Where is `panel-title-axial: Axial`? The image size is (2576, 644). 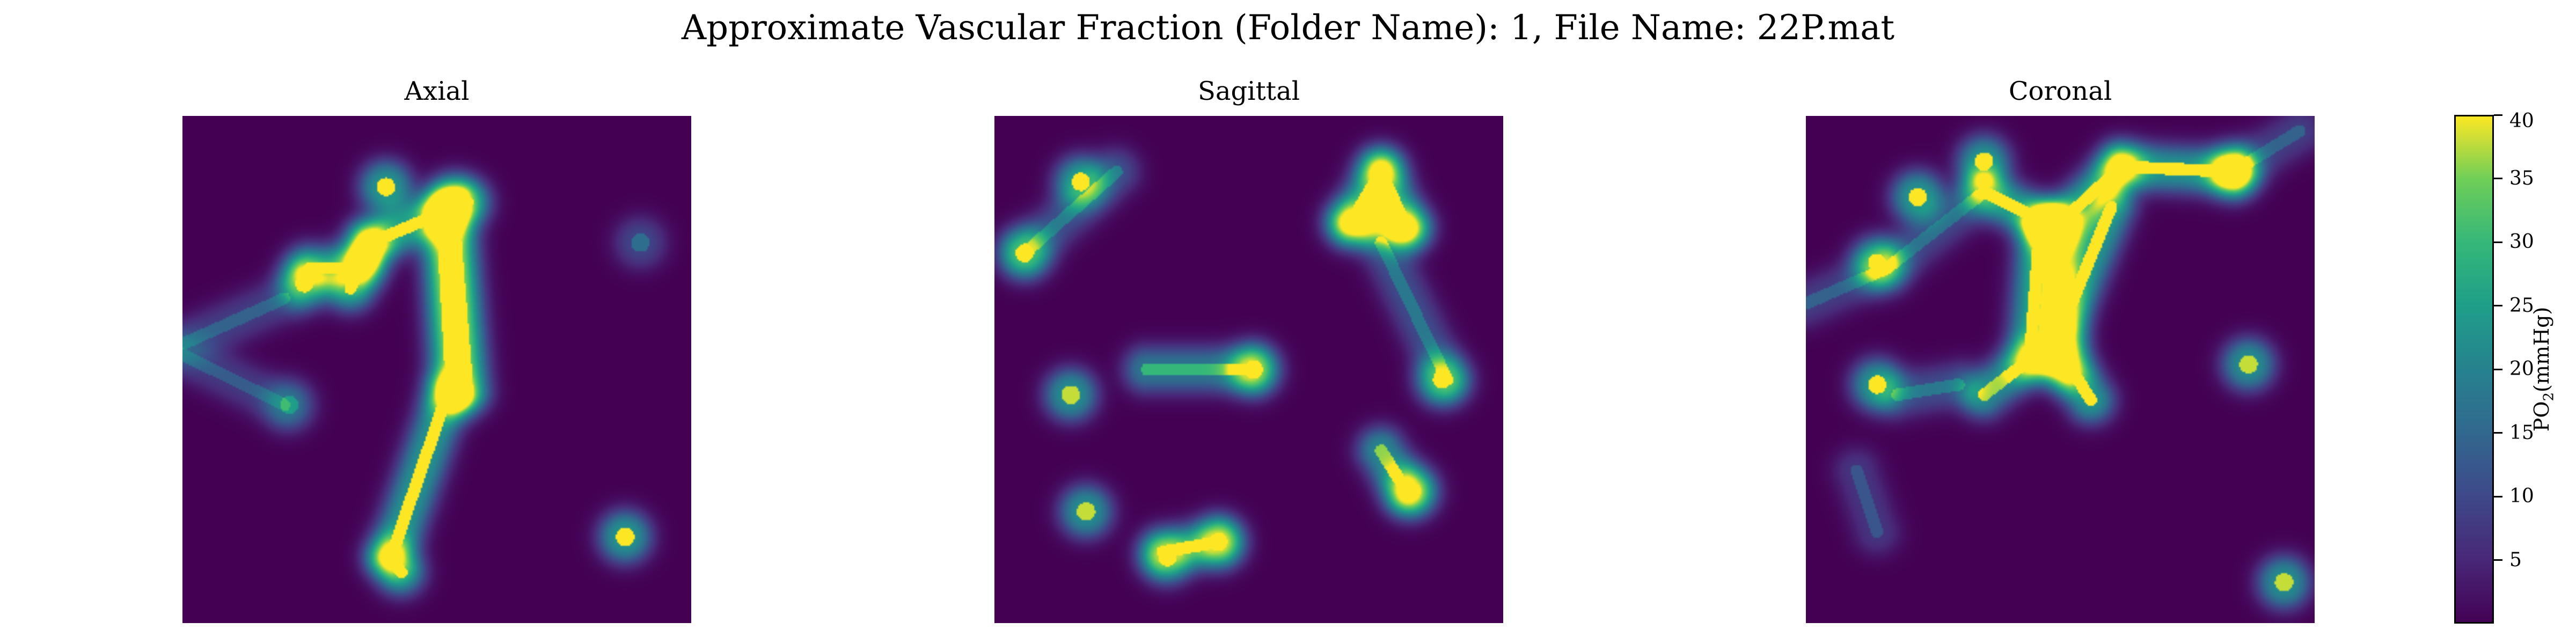 panel-title-axial: Axial is located at coordinates (437, 91).